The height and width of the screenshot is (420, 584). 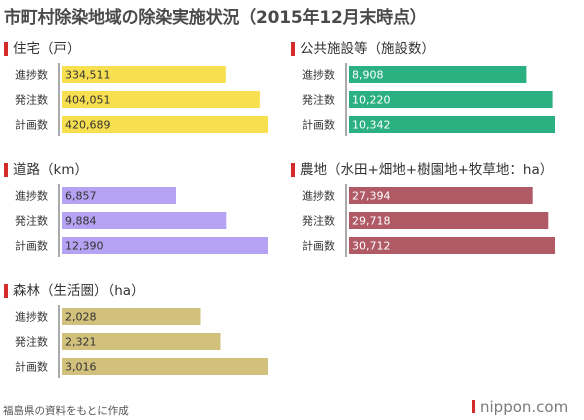 I want to click on bar-chart-svg: 進捗数 6,857 発注数 9,884 計画数 12,390, so click(x=141, y=220).